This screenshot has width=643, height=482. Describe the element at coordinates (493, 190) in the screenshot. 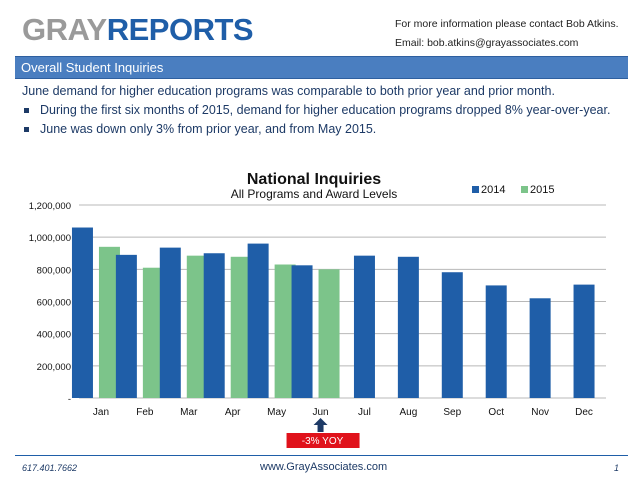

I see `legend-label-2014: 2014` at that location.